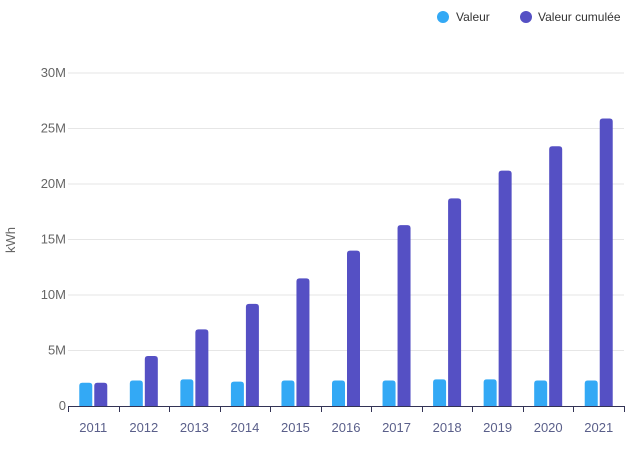 The image size is (632, 451). I want to click on bar-valeur-cumulee-2018, so click(455, 302).